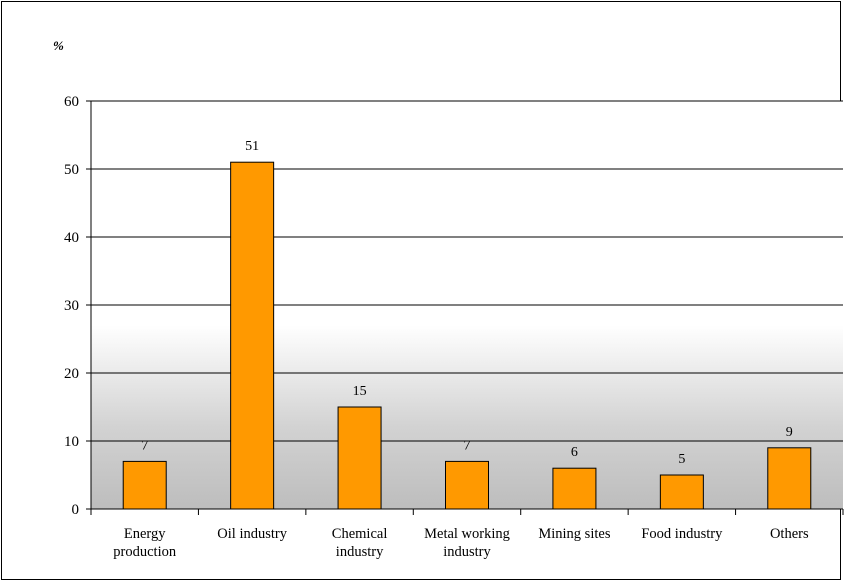  Describe the element at coordinates (252, 146) in the screenshot. I see `data-label: 51` at that location.